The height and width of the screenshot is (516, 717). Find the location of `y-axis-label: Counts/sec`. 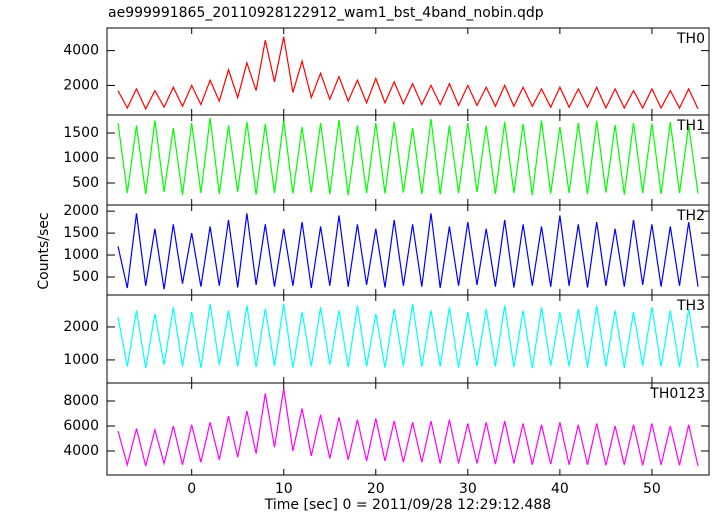

y-axis-label: Counts/sec is located at coordinates (44, 250).